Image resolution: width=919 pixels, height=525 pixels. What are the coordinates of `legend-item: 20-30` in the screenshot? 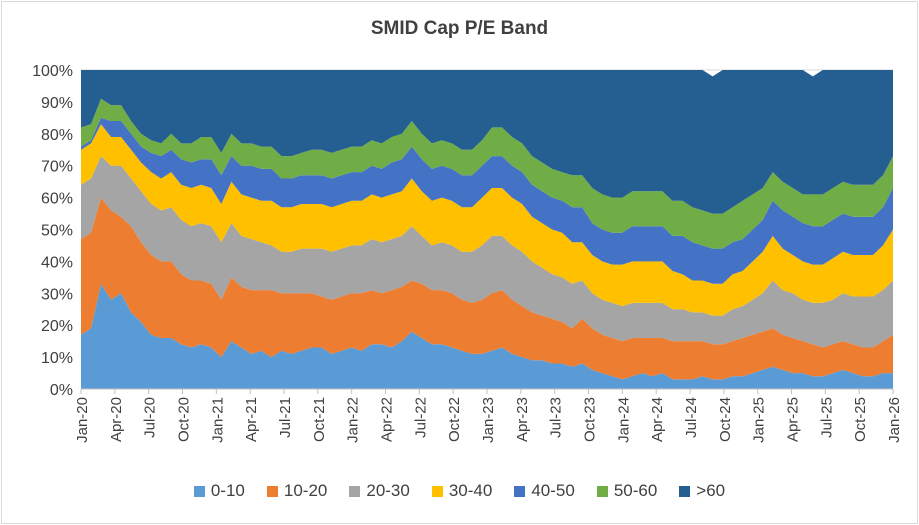 It's located at (379, 491).